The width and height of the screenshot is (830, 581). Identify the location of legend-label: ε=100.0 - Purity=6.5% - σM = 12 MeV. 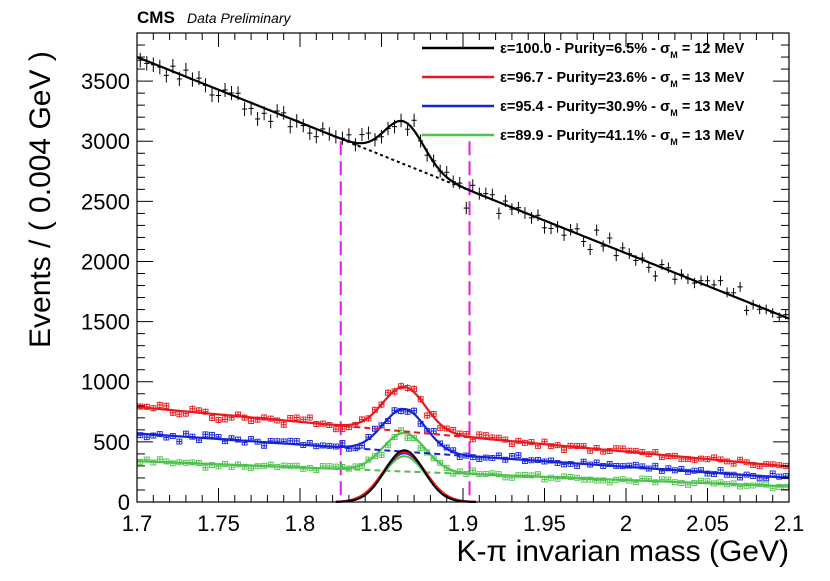
(622, 50).